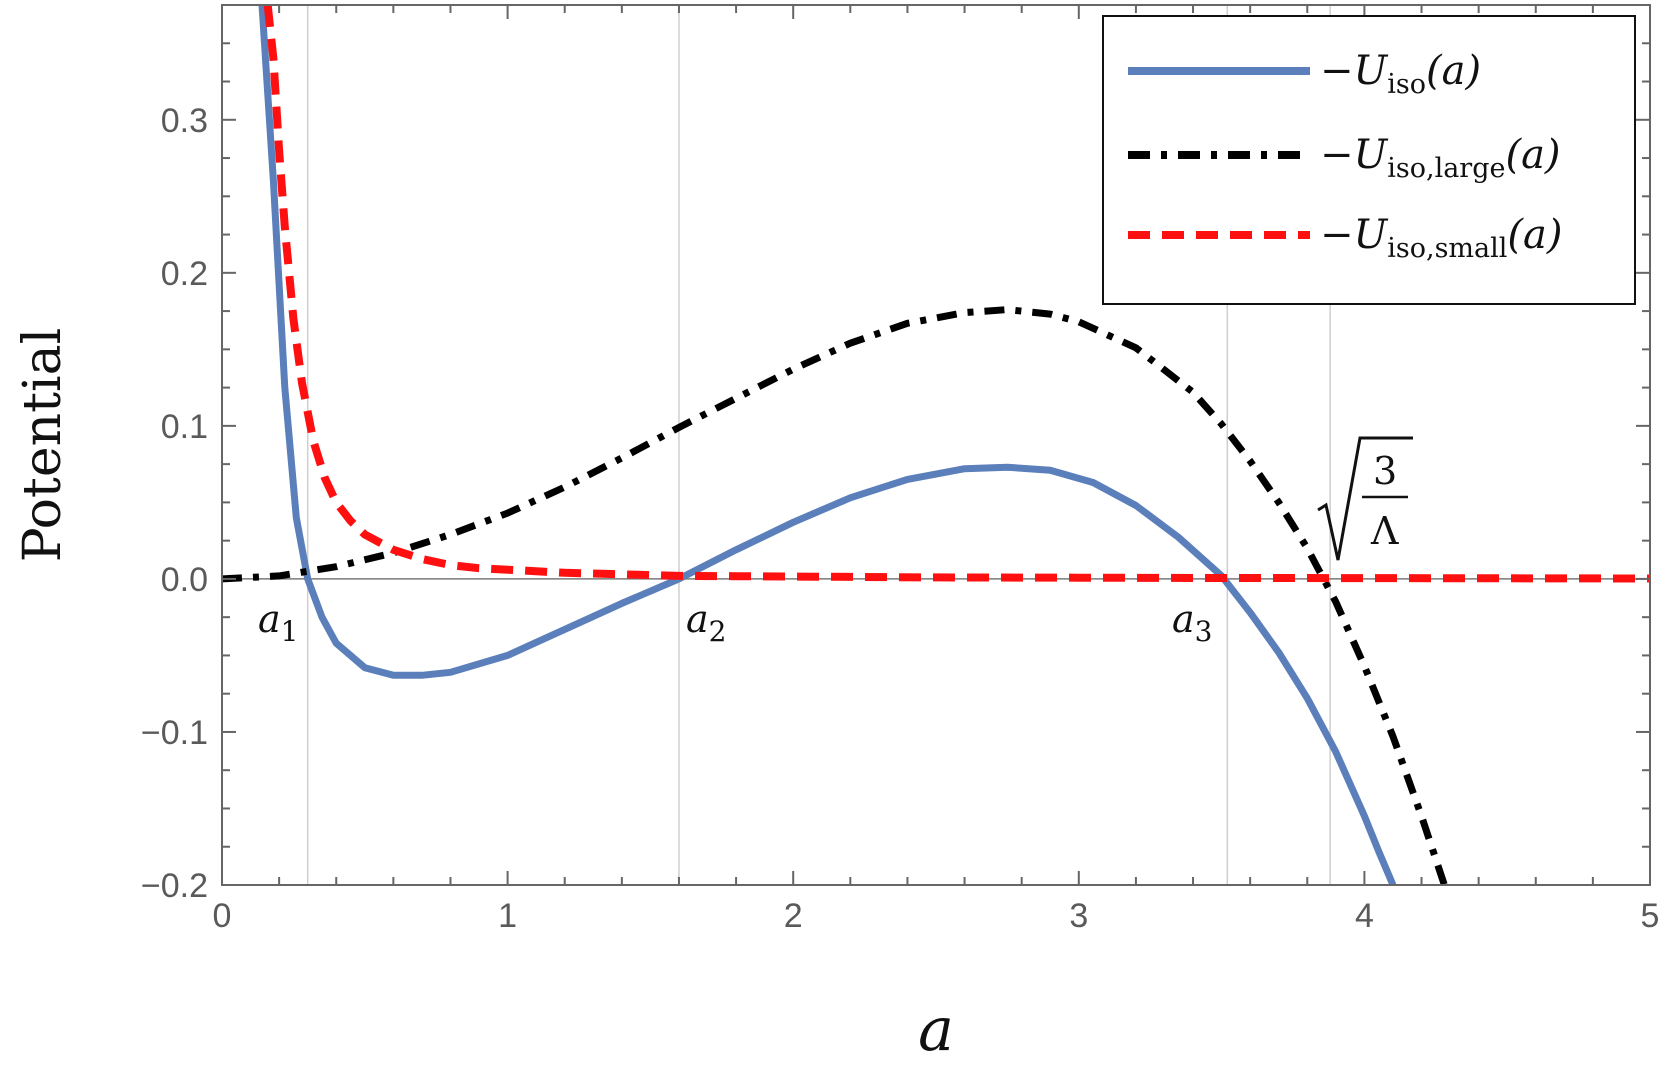 This screenshot has width=1661, height=1084. I want to click on x-axis-title: a, so click(936, 1030).